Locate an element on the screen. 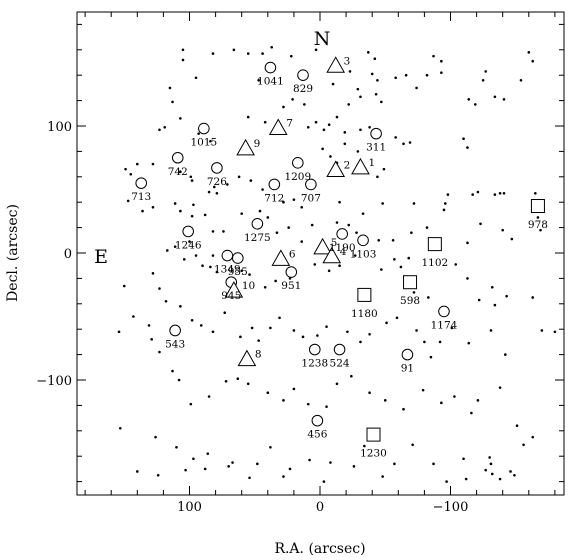 Image resolution: width=570 pixels, height=560 pixels. marker-label: 955 is located at coordinates (238, 272).